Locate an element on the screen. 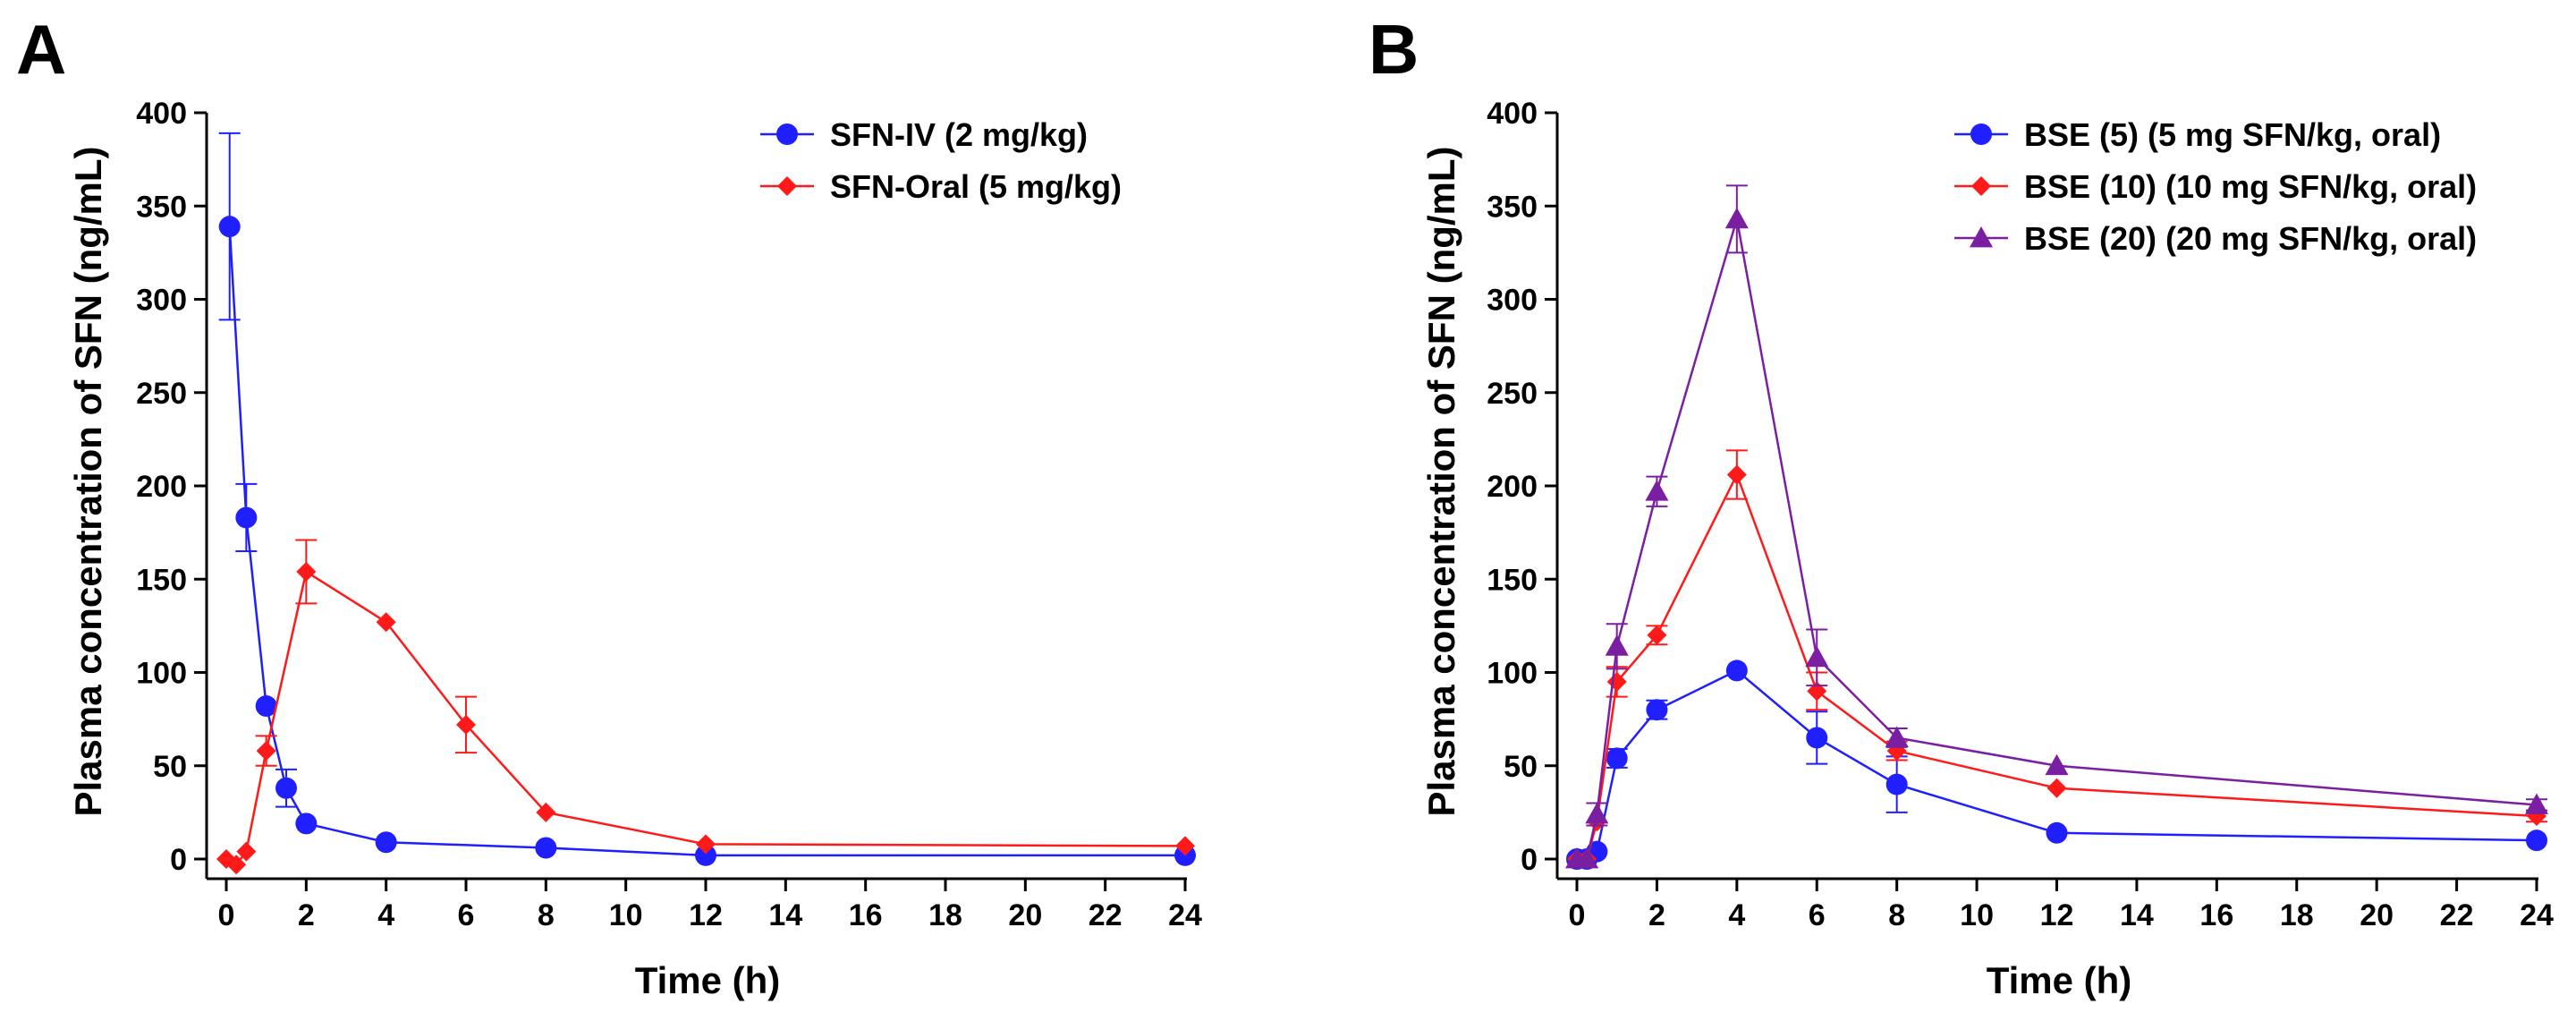  panel-a-legend-label: SFN-IV (2 mg/kg) is located at coordinates (959, 134).